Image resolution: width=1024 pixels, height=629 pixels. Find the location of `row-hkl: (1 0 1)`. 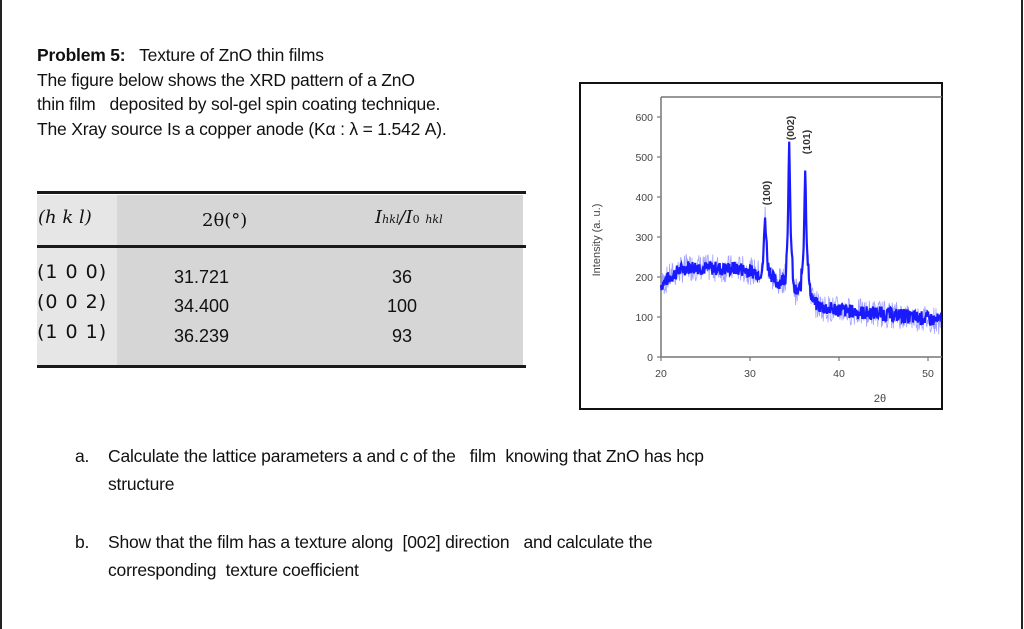

row-hkl: (1 0 1) is located at coordinates (72, 332).